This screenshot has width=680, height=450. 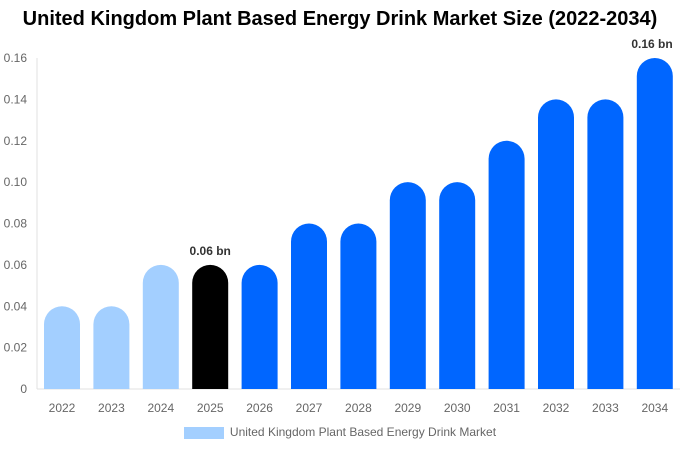 What do you see at coordinates (407, 285) in the screenshot?
I see `bar-2029` at bounding box center [407, 285].